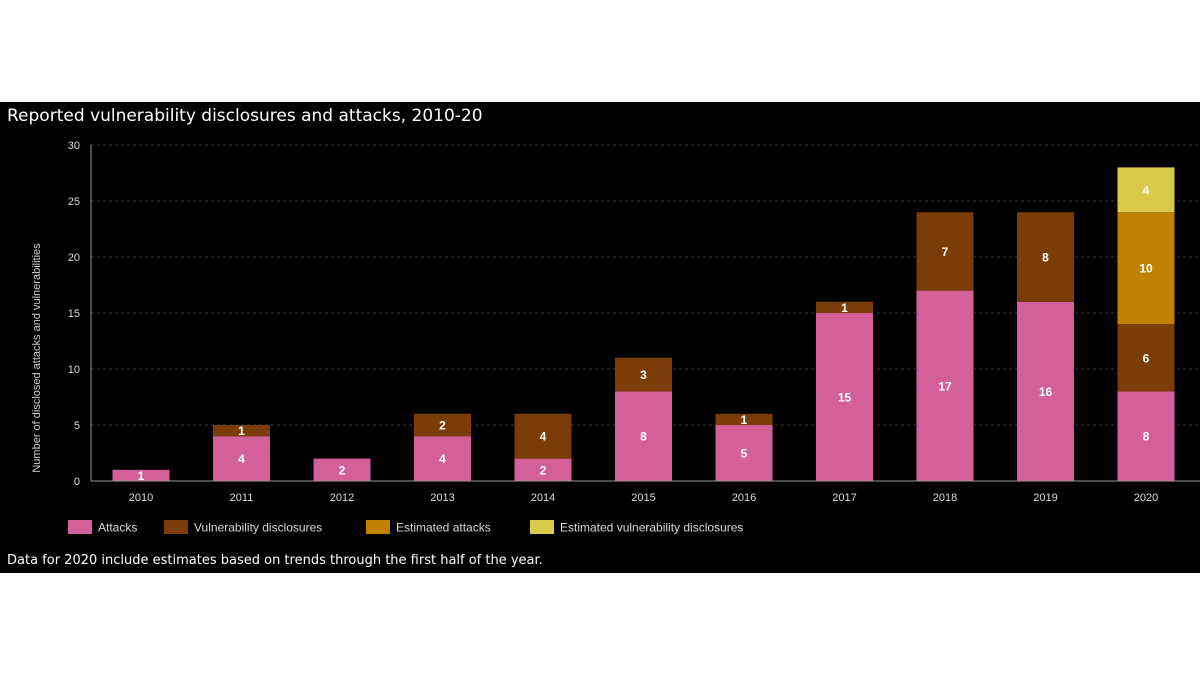 This screenshot has width=1200, height=675. I want to click on y-axis-ticks: 0 5 10 15 20 25 30, so click(74, 314).